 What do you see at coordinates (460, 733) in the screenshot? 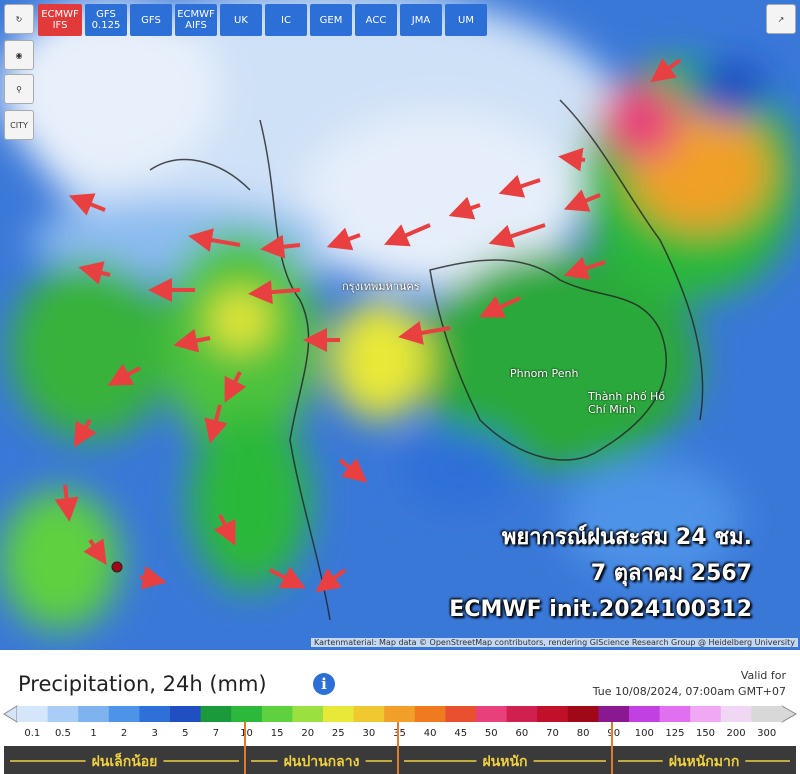
I see `scale-label: 45` at bounding box center [460, 733].